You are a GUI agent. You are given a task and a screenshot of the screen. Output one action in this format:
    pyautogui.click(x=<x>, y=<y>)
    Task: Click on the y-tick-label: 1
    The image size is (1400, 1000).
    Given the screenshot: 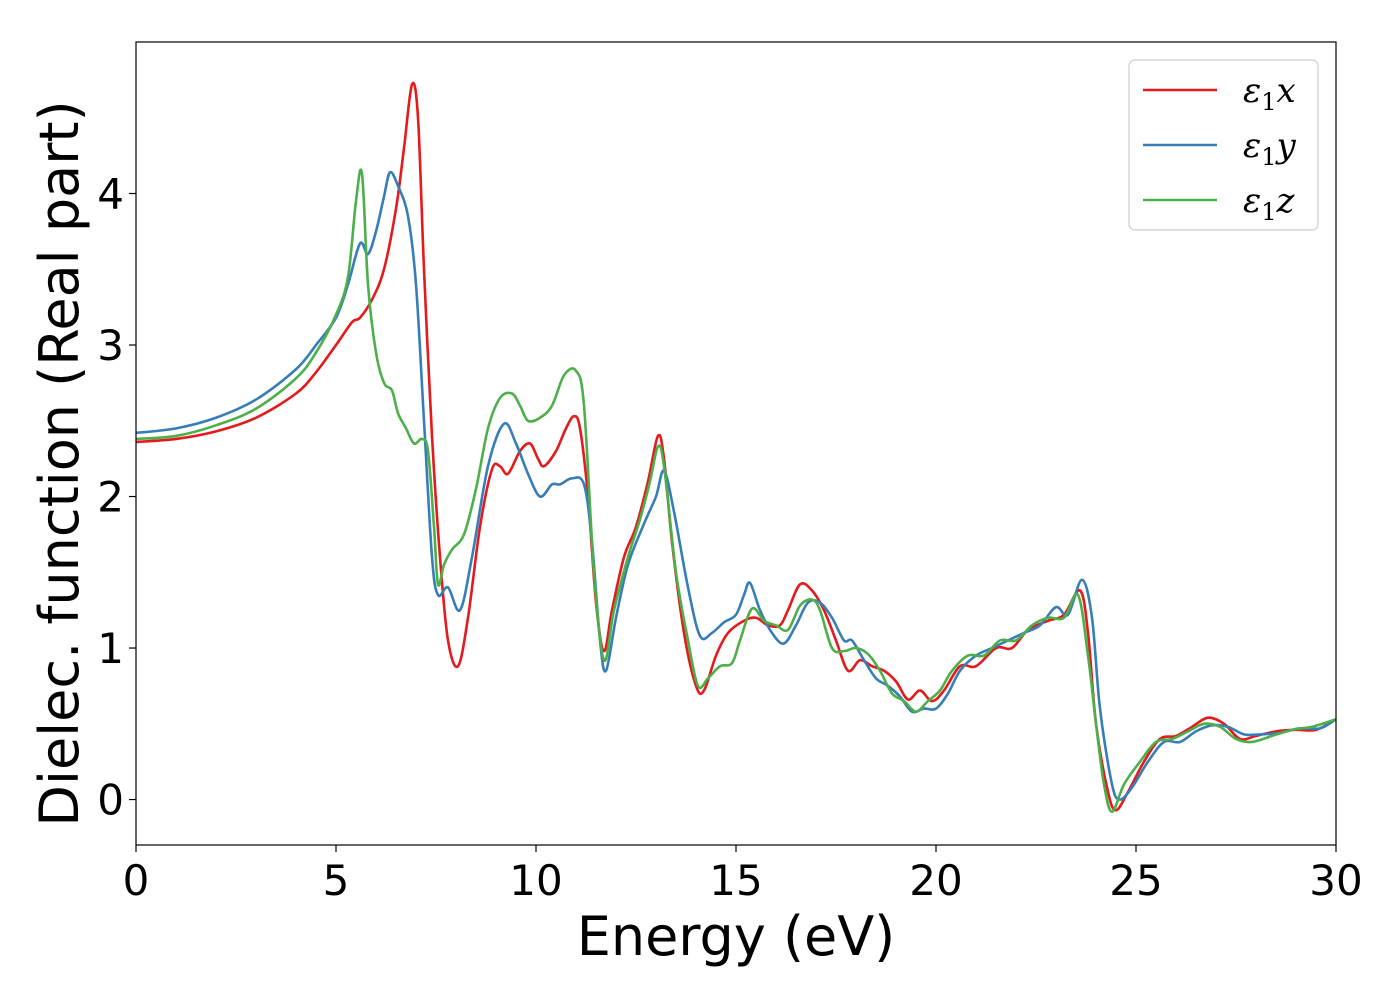 What is the action you would take?
    pyautogui.click(x=110, y=648)
    